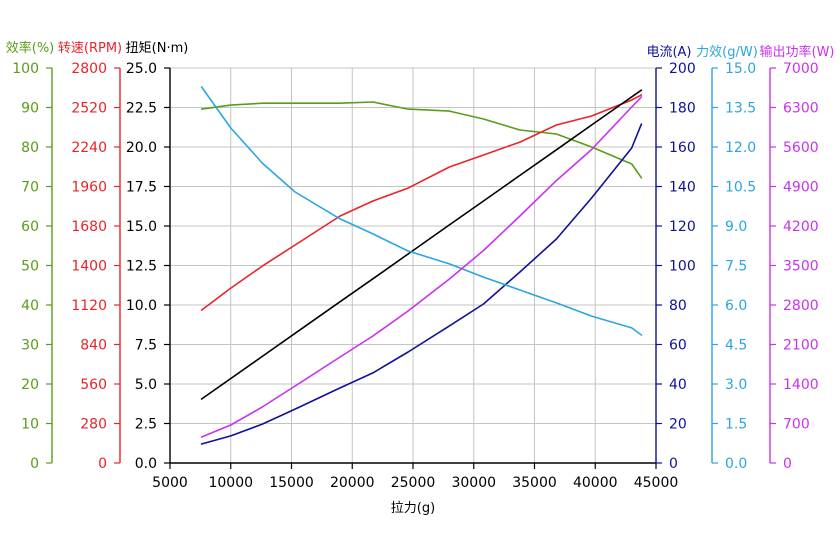 Image resolution: width=840 pixels, height=560 pixels. Describe the element at coordinates (801, 306) in the screenshot. I see `output-power-tick-label: 2800` at that location.